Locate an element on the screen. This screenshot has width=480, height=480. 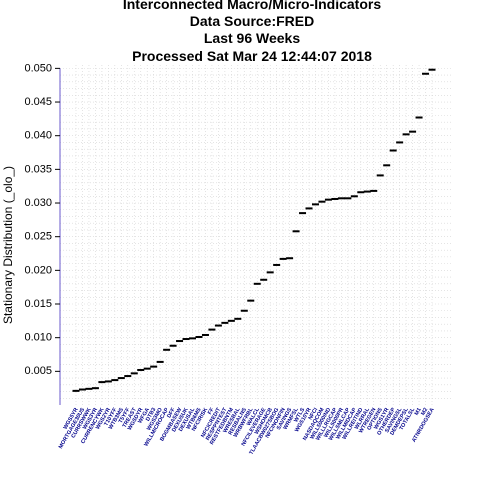
y-tick-label: 0.025 is located at coordinates (38, 237).